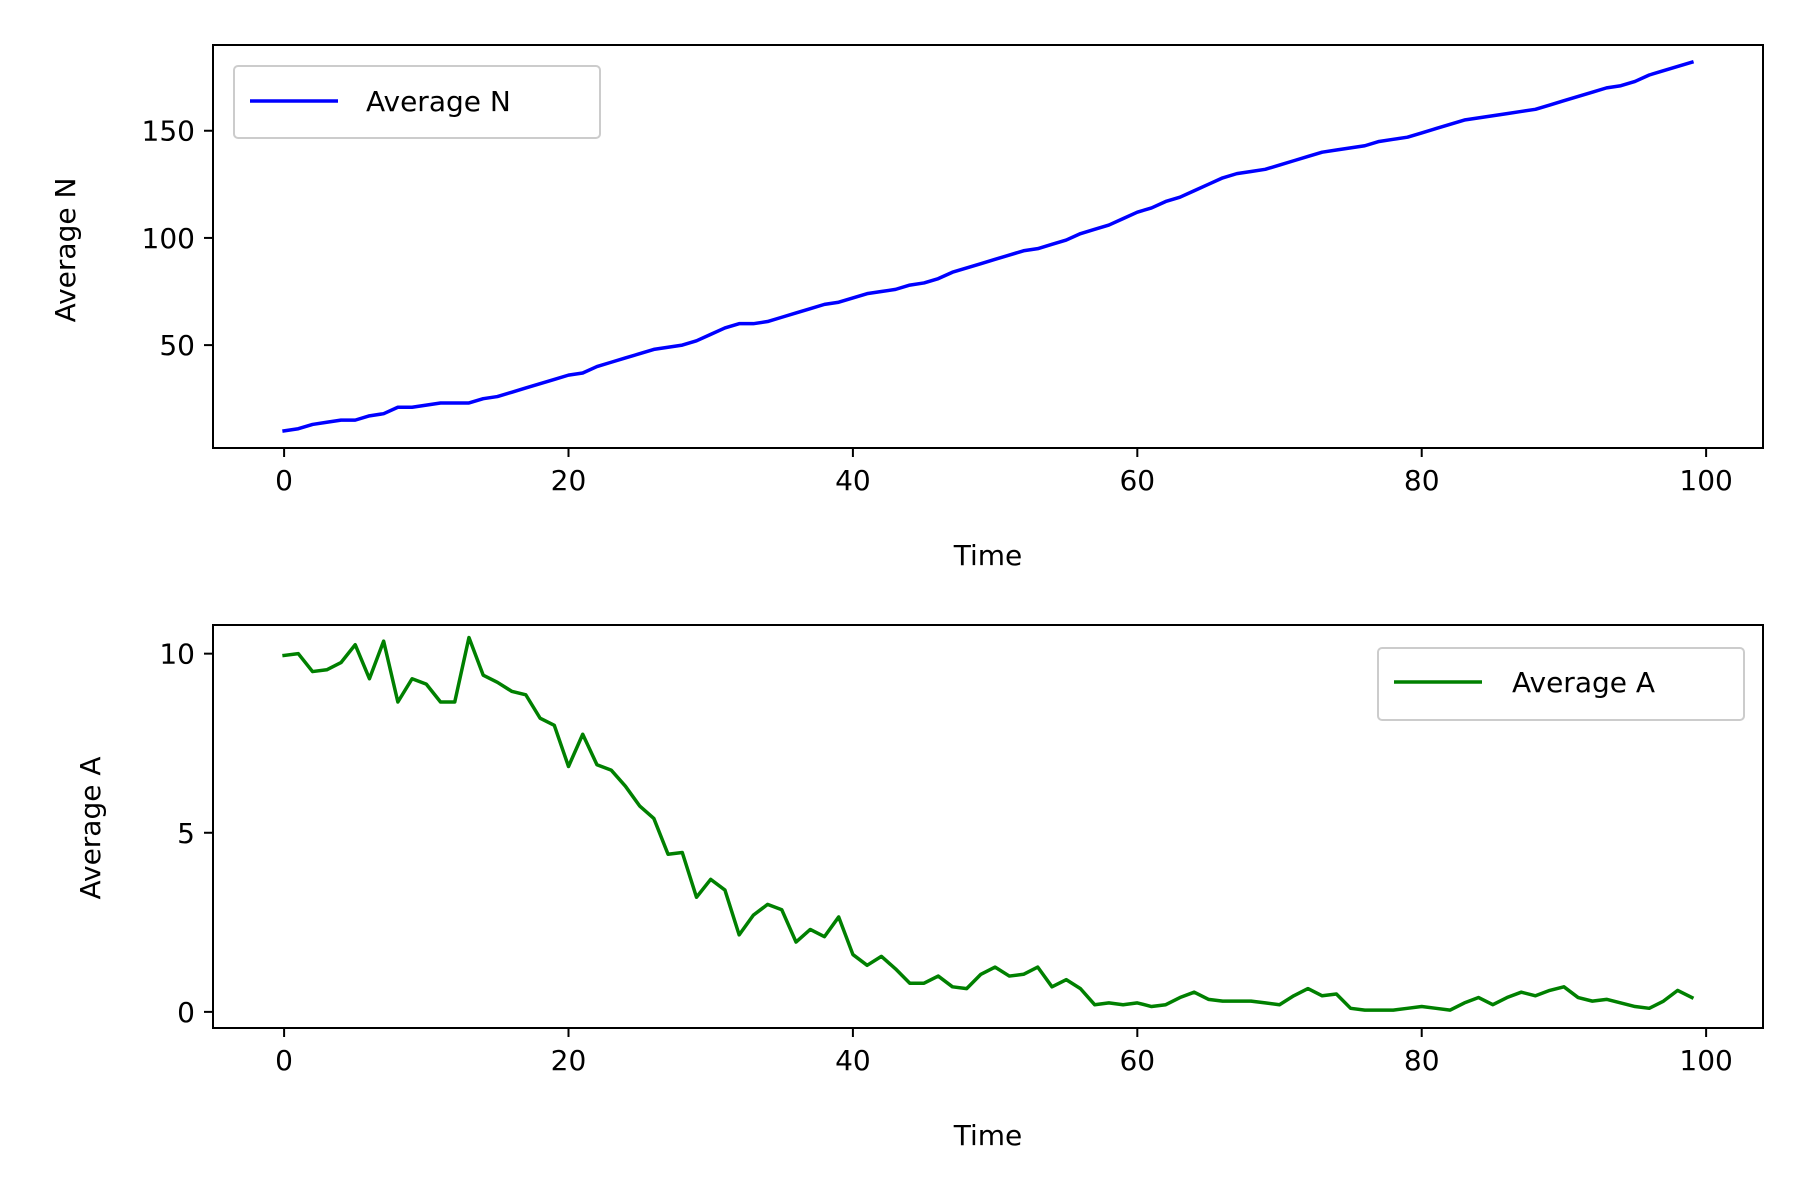 Image resolution: width=1800 pixels, height=1200 pixels. I want to click on y-ticks: 0 5 10, so click(186, 833).